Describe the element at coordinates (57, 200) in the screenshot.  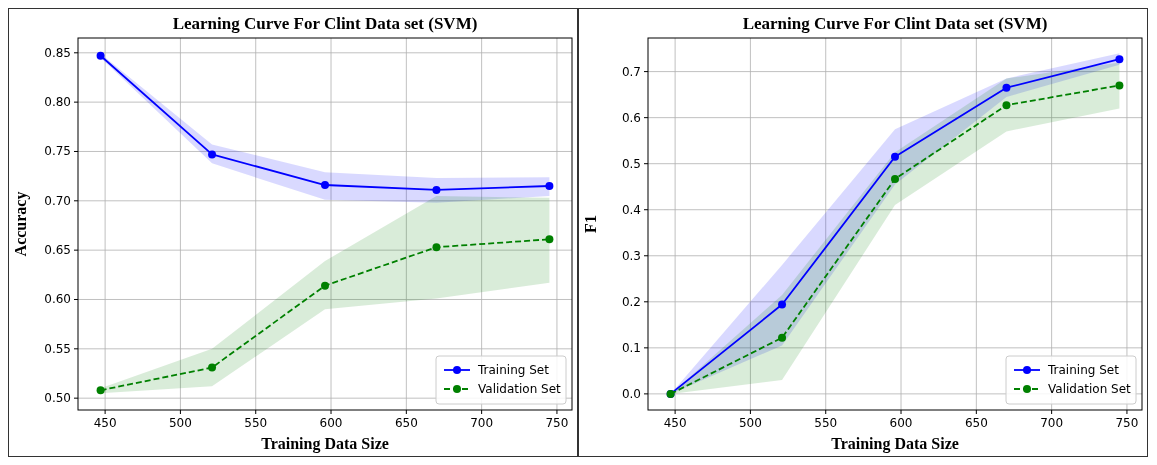
I see `y-tick-label: 0.70` at that location.